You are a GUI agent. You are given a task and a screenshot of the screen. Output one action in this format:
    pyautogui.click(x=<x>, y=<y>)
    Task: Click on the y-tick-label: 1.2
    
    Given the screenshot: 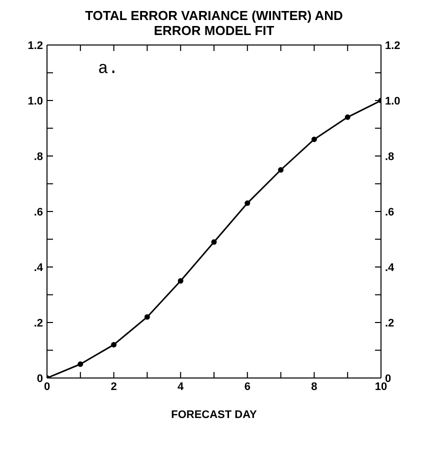 What is the action you would take?
    pyautogui.click(x=35, y=46)
    